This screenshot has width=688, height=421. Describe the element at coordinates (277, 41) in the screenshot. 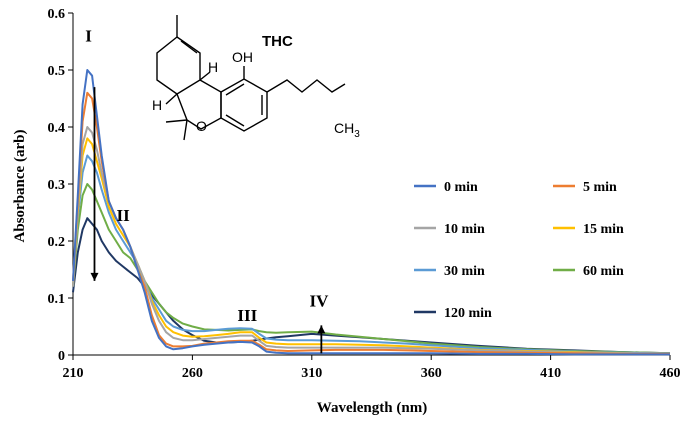

I see `molecule-title: THC` at that location.